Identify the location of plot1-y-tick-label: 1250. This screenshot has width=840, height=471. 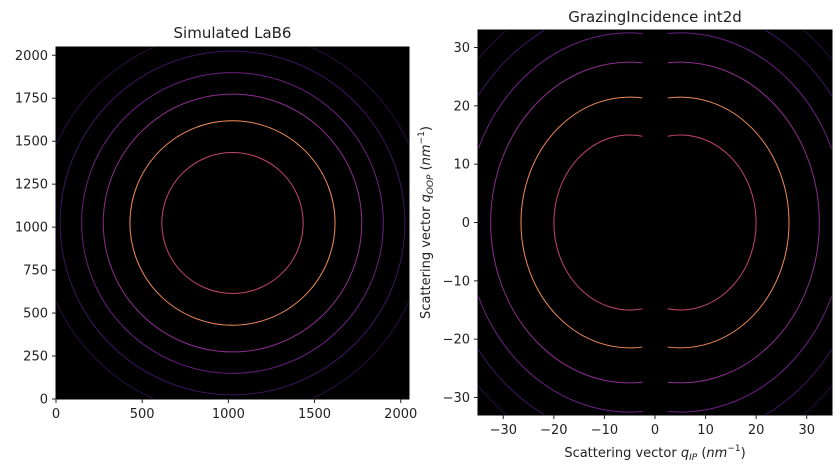
(31, 185).